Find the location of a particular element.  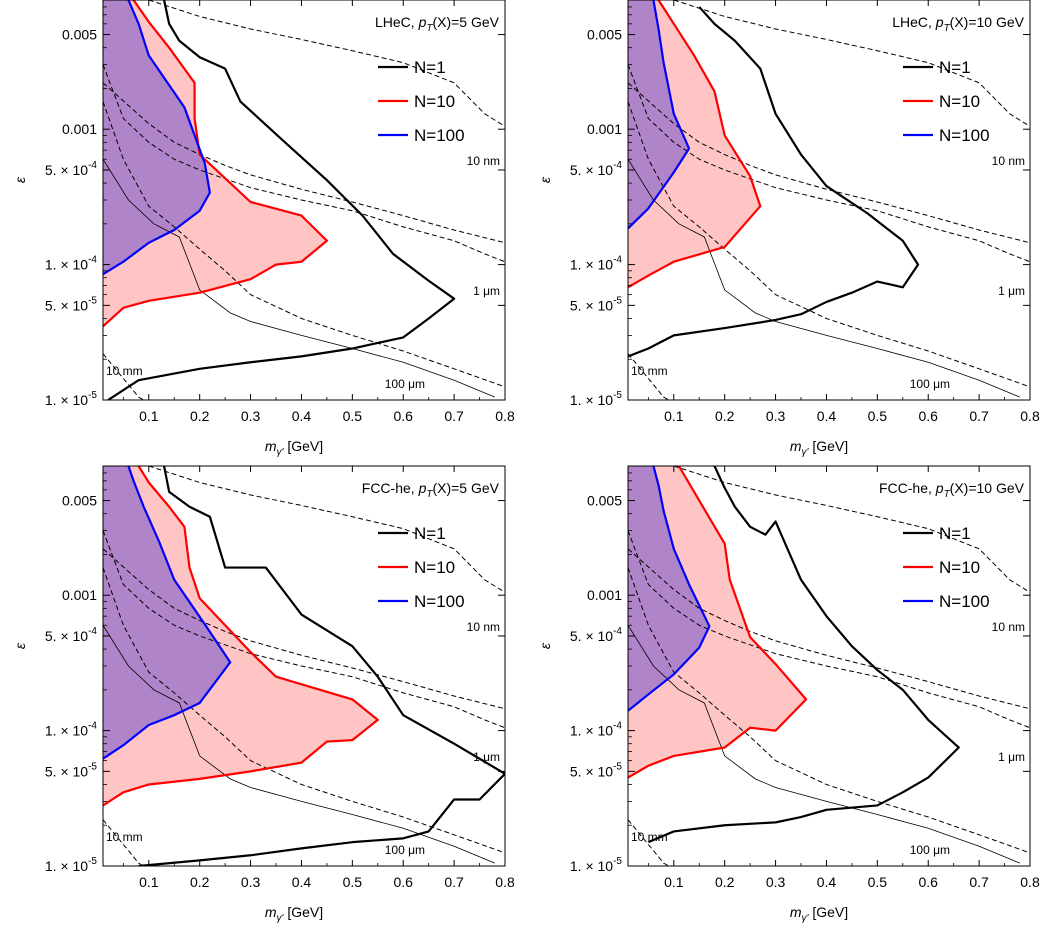

decay-label-1um: 1 μm is located at coordinates (1011, 291).